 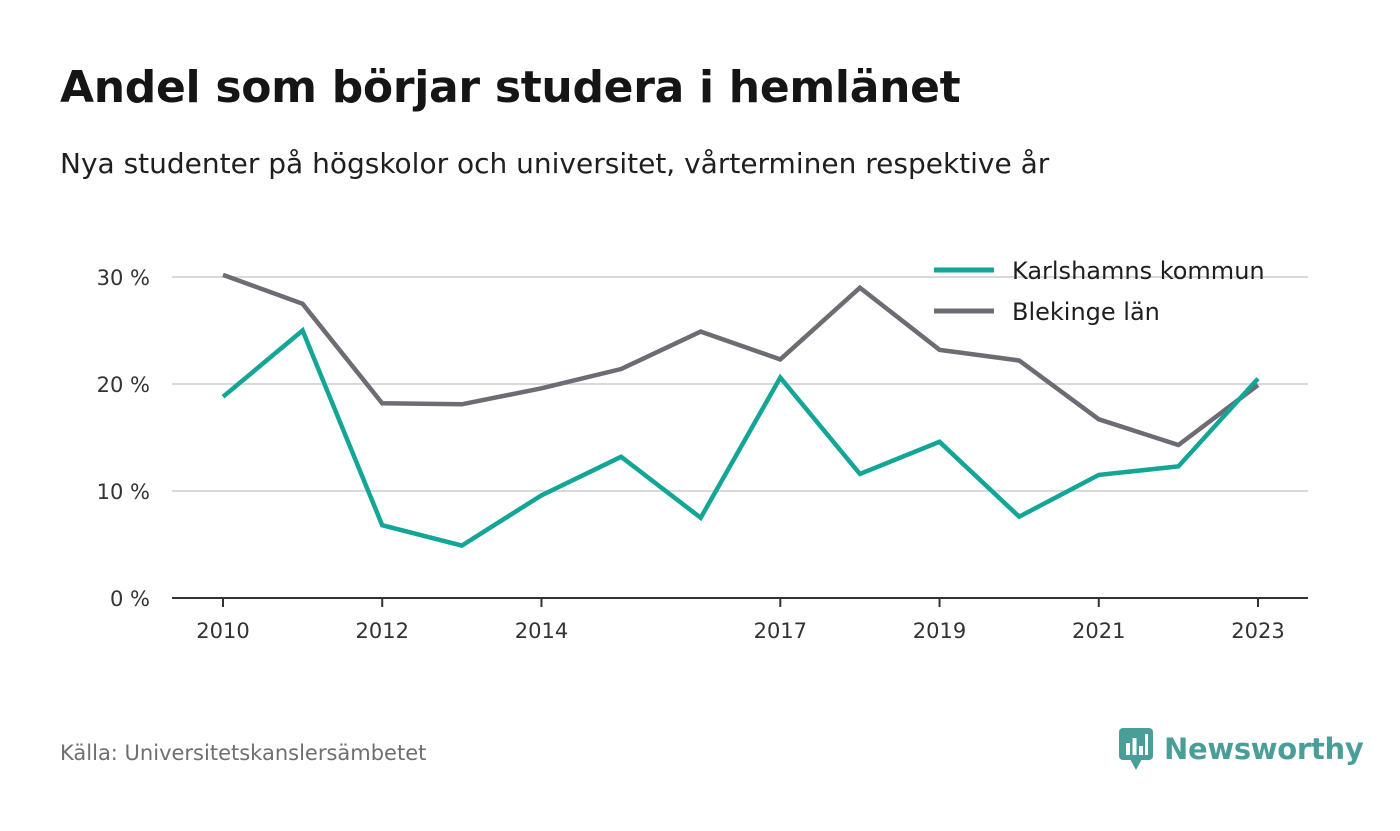 I want to click on x-tick-label-2014: 2014, so click(x=541, y=631).